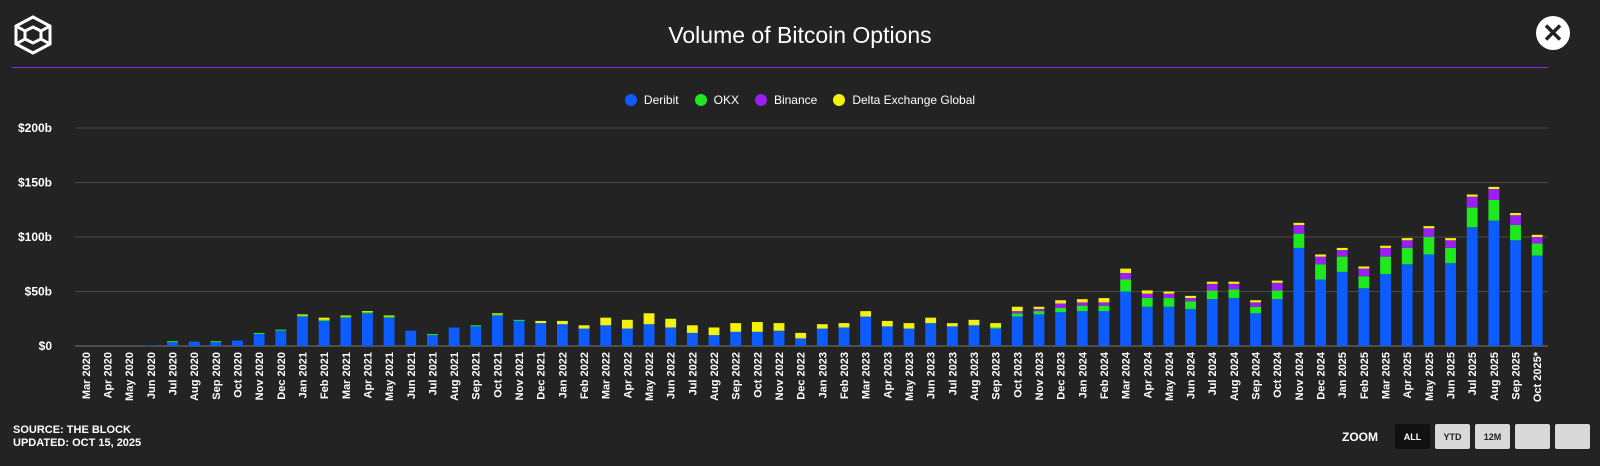 The width and height of the screenshot is (1600, 466). Describe the element at coordinates (38, 292) in the screenshot. I see `y-tick-label: $50b` at that location.